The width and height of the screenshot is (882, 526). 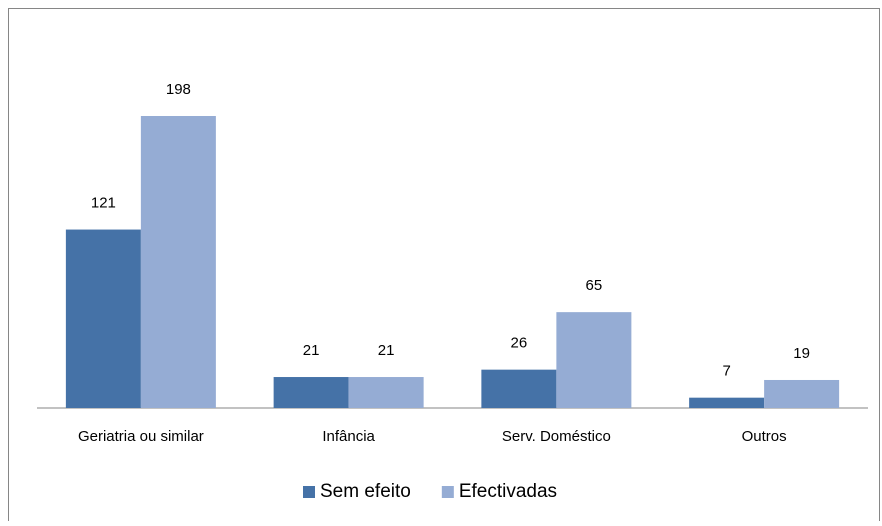 What do you see at coordinates (103, 203) in the screenshot?
I see `data-label: 121` at bounding box center [103, 203].